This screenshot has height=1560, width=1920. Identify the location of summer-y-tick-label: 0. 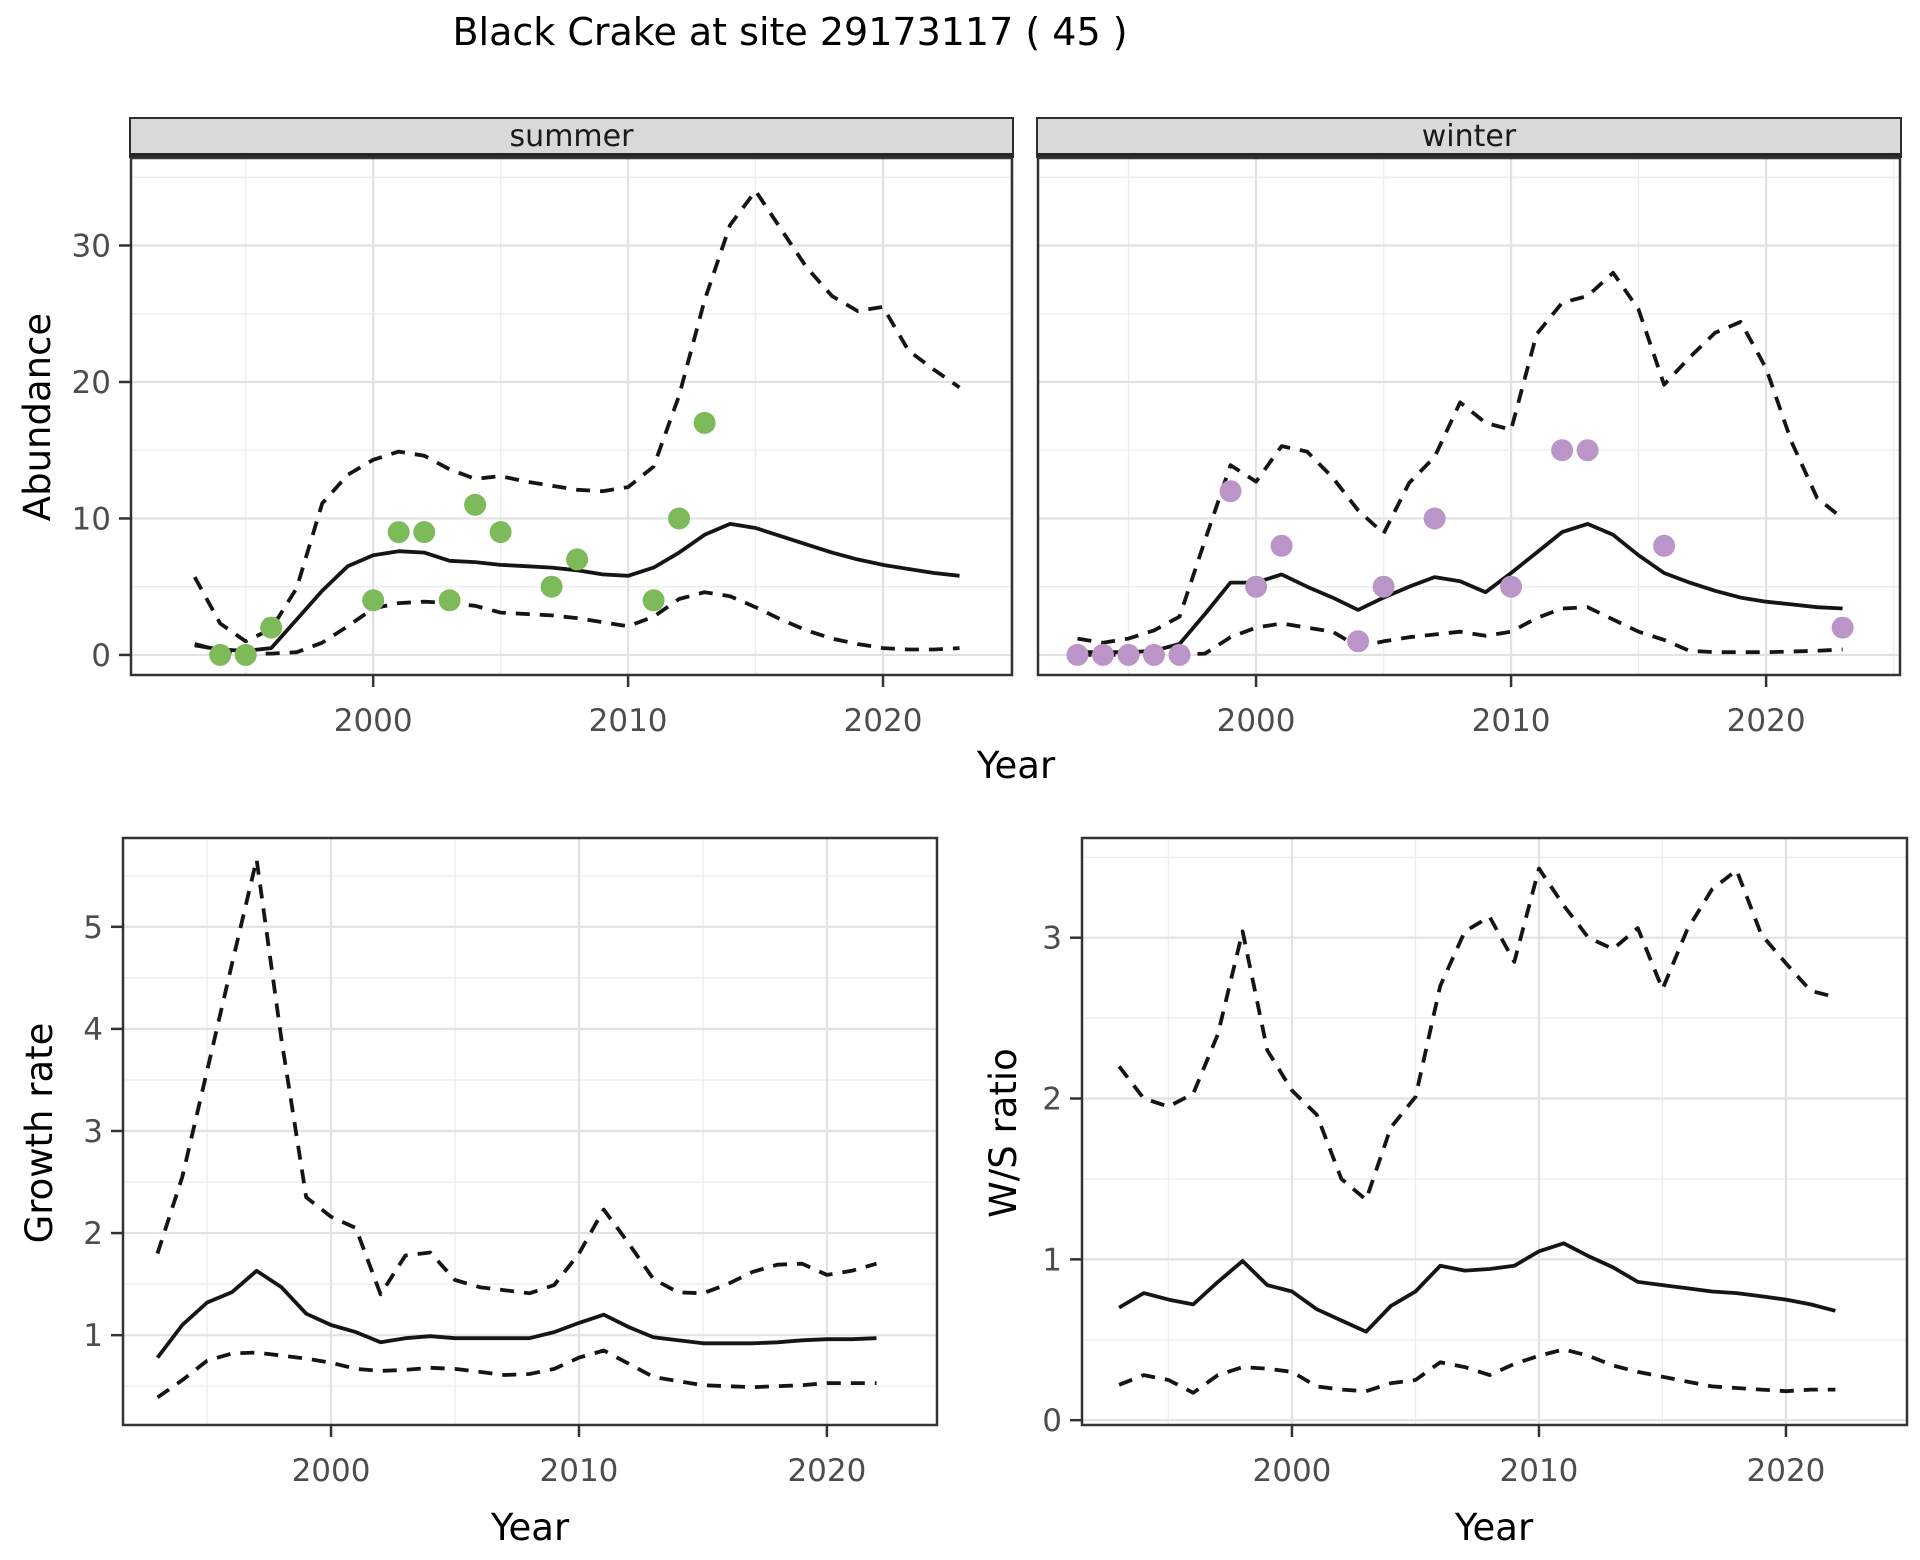
(101, 656).